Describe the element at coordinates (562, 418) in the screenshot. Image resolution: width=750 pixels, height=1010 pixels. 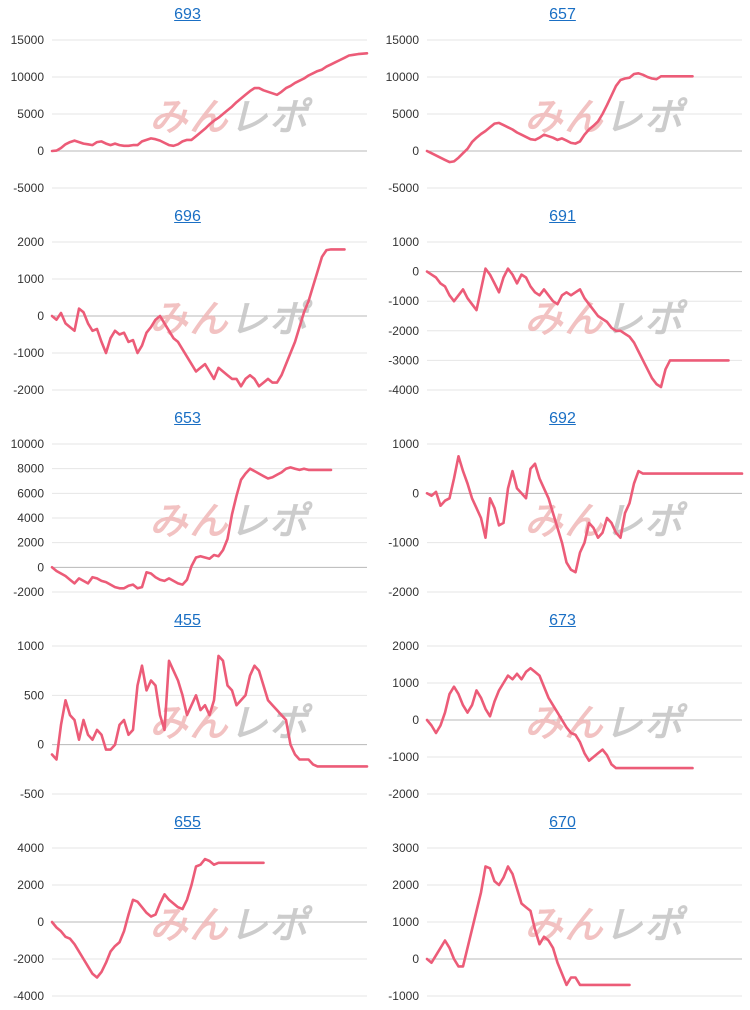
I see `chart-title-link: 692` at that location.